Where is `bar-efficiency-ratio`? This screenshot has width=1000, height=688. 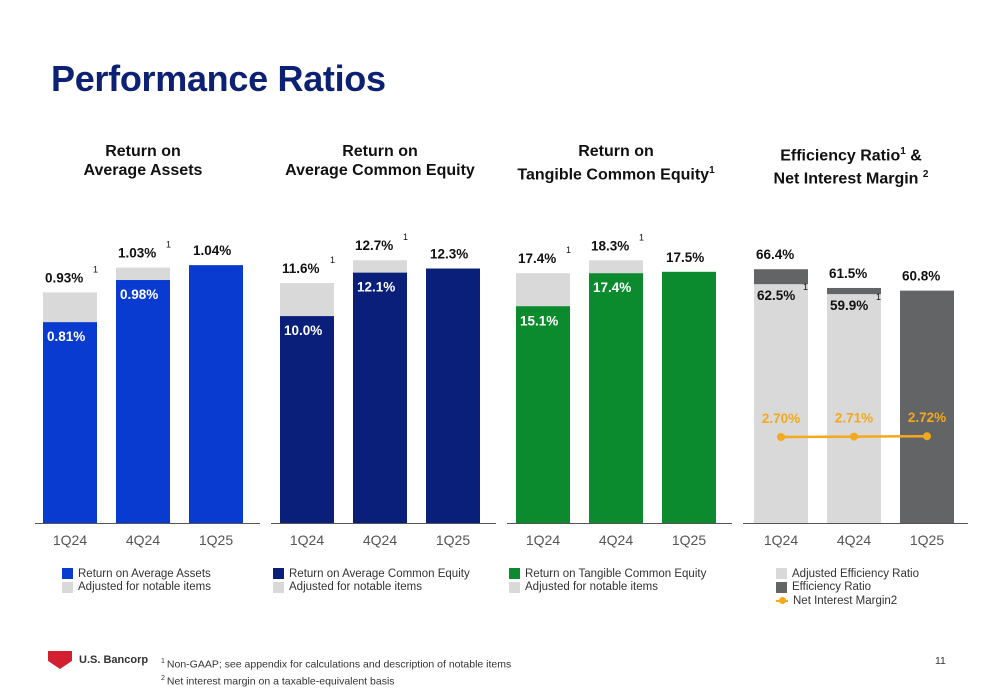
bar-efficiency-ratio is located at coordinates (927, 407).